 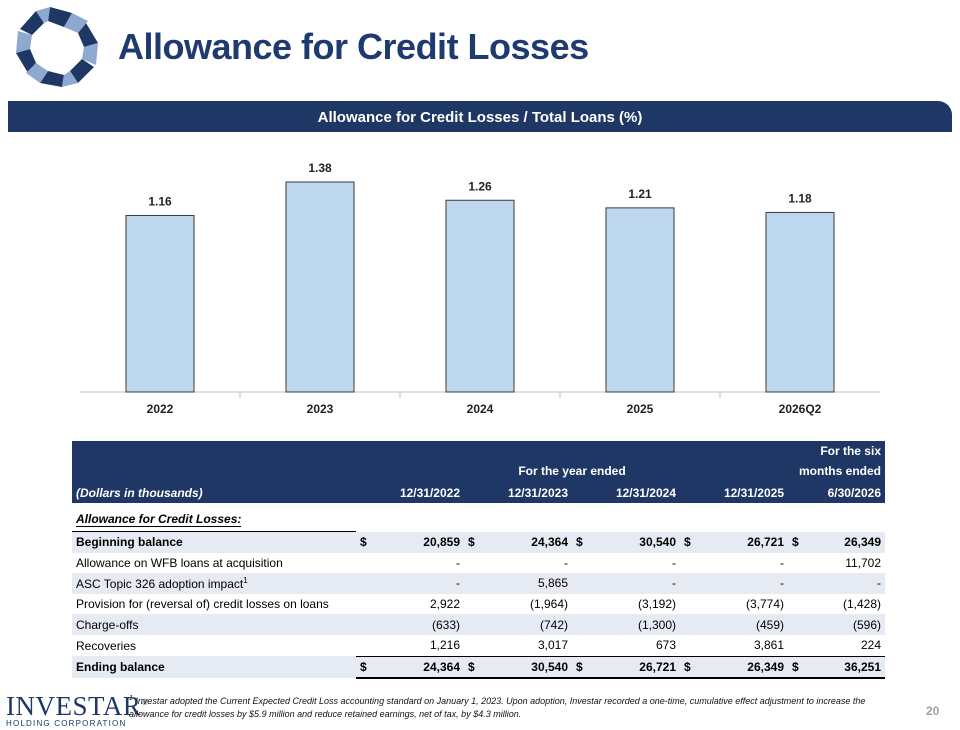 I want to click on category-label: 2023, so click(x=320, y=409).